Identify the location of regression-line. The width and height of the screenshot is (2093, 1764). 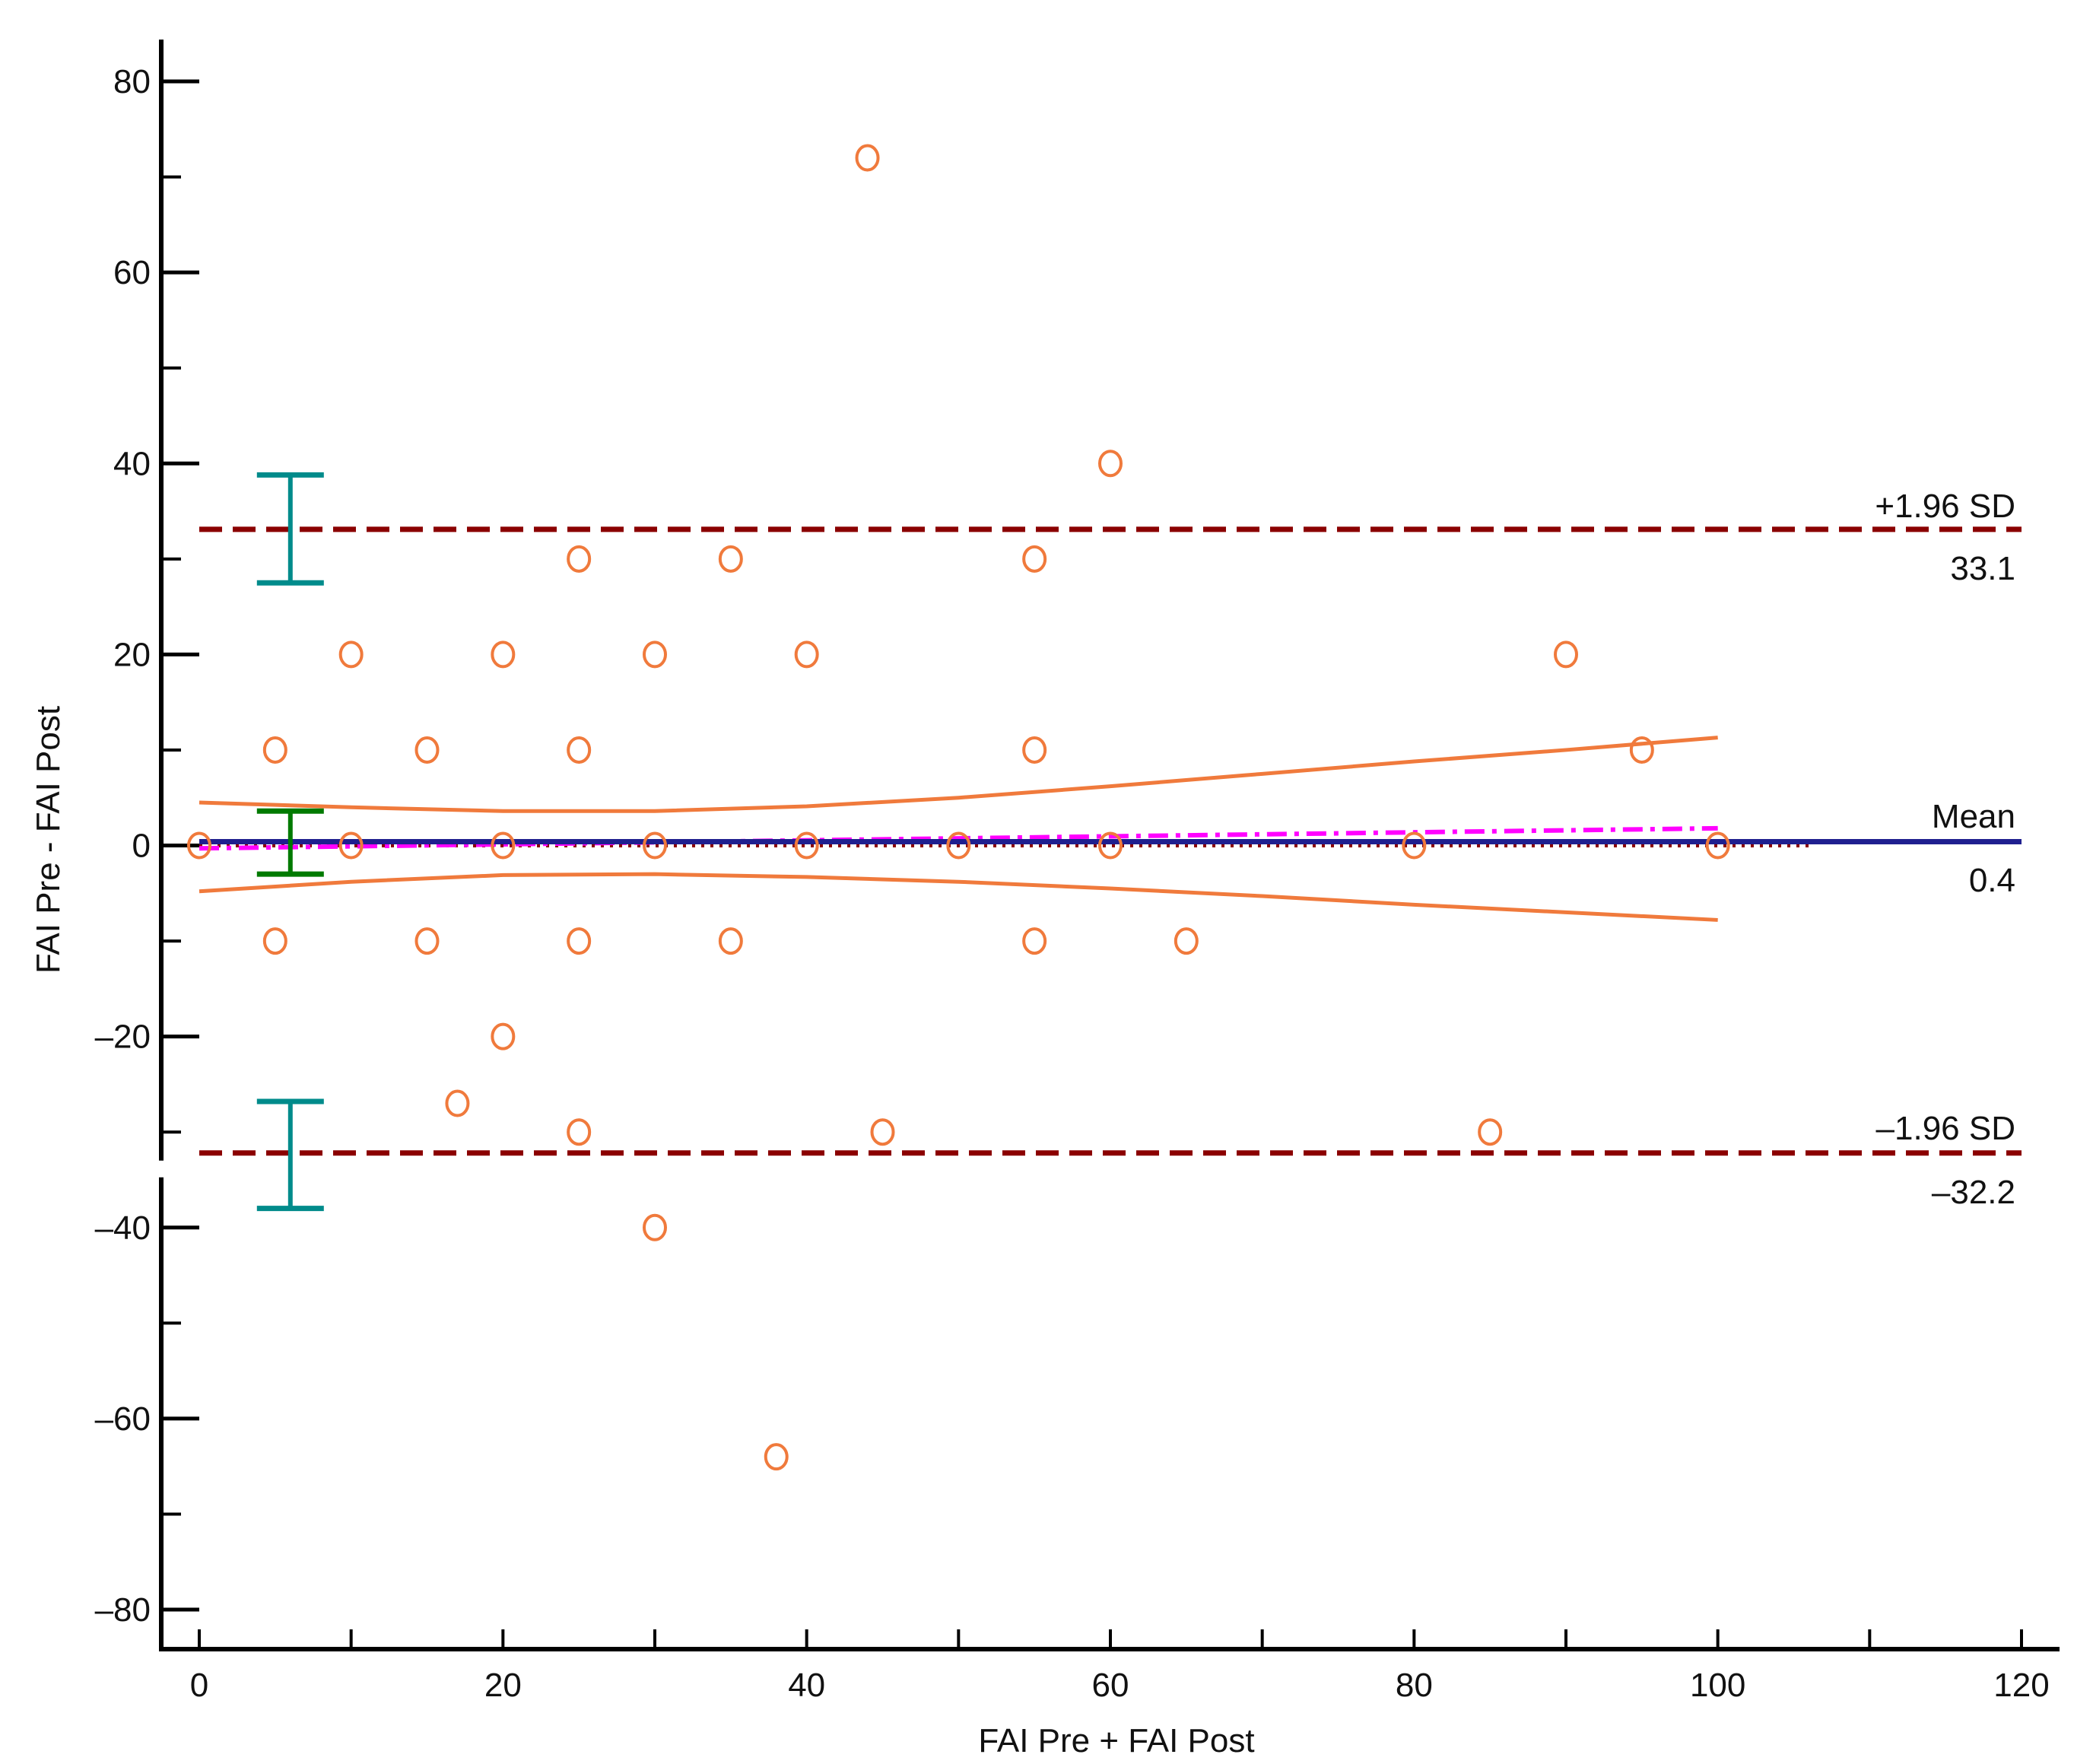
(958, 838).